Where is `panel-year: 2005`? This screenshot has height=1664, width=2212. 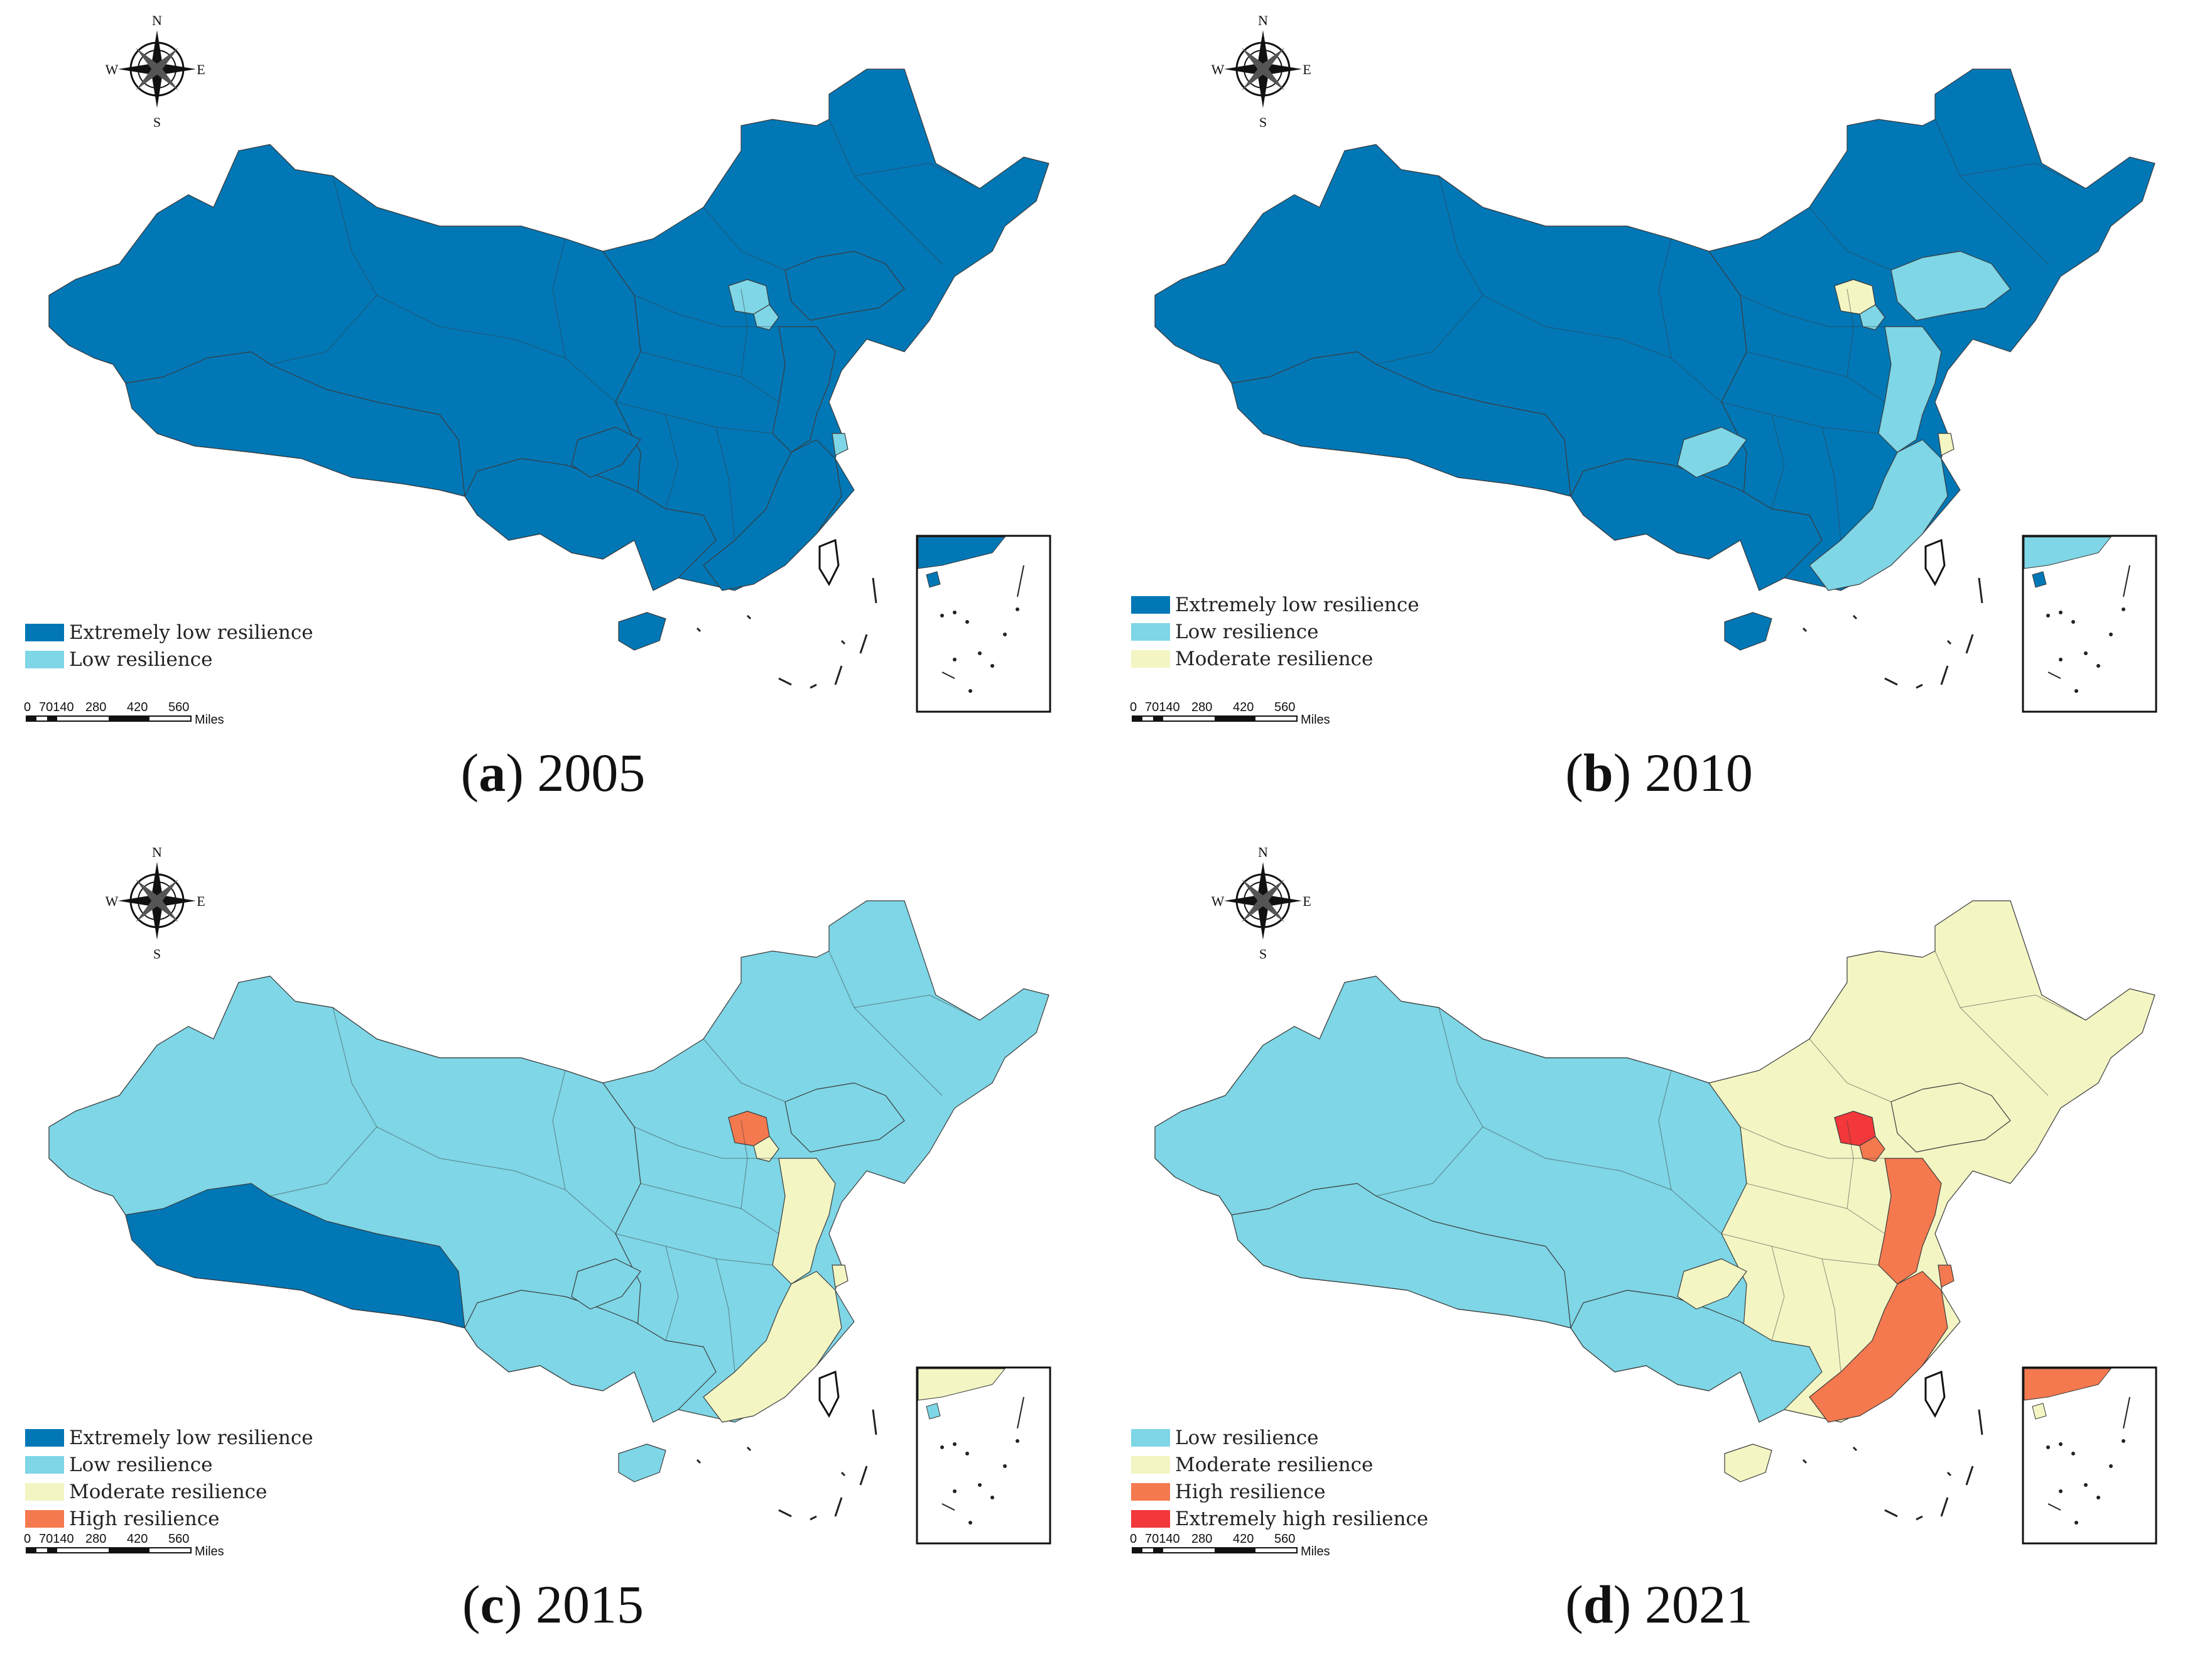
panel-year: 2005 is located at coordinates (591, 773).